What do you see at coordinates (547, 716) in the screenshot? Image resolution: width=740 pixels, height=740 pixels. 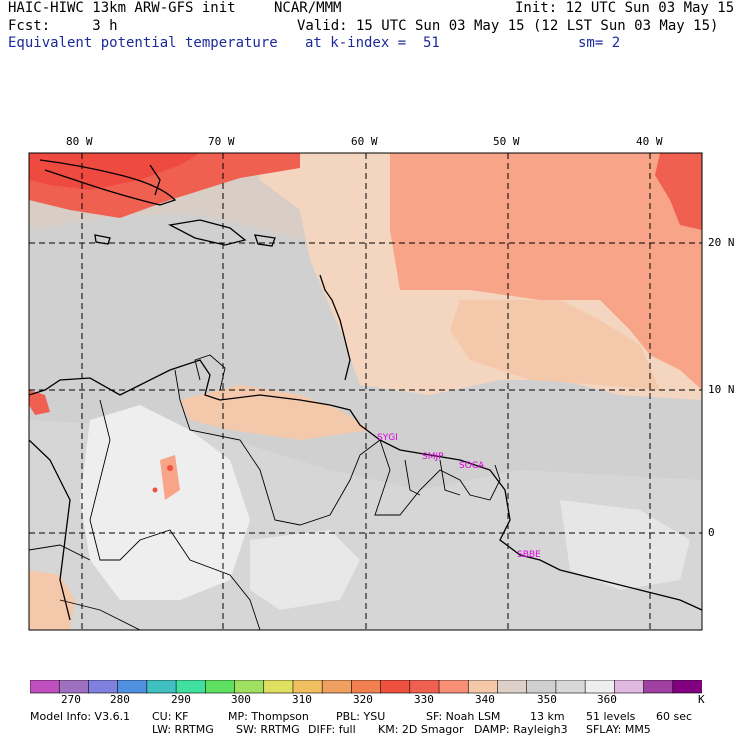 I see `footer-resolution: 13 km` at bounding box center [547, 716].